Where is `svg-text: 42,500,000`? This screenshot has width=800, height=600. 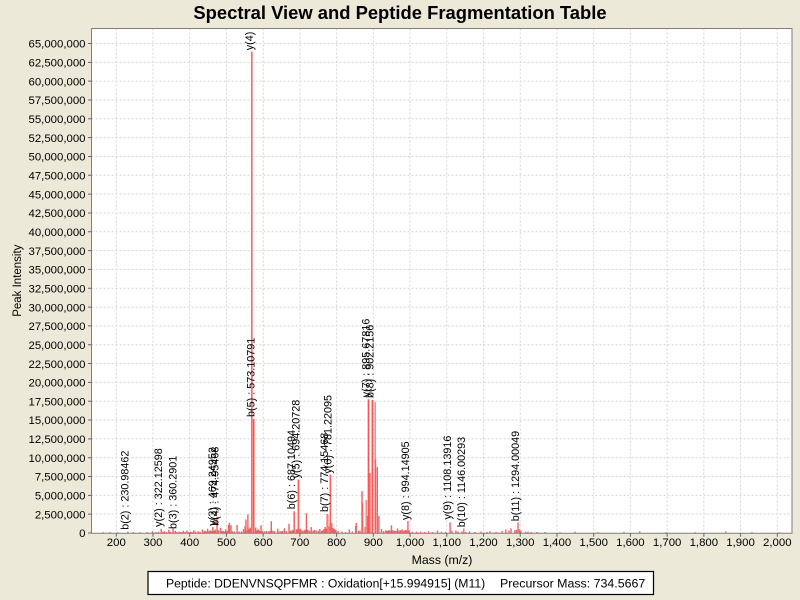 svg-text: 42,500,000 is located at coordinates (56, 214).